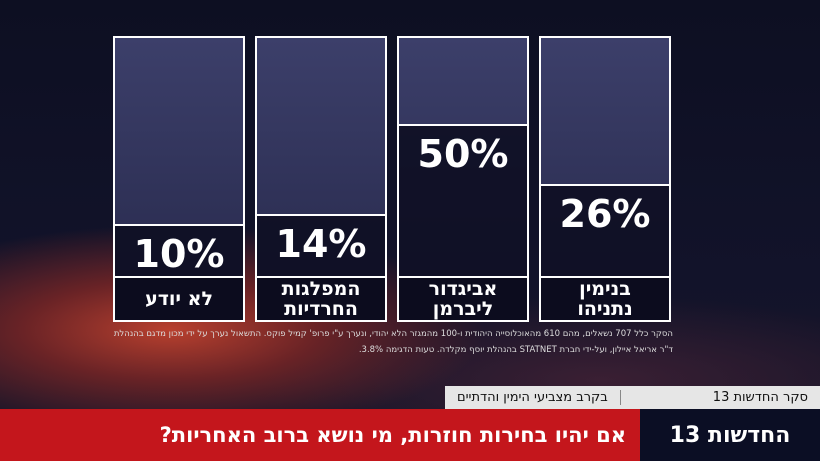 The height and width of the screenshot is (461, 820). I want to click on tag: סקר החדשות 13, so click(760, 397).